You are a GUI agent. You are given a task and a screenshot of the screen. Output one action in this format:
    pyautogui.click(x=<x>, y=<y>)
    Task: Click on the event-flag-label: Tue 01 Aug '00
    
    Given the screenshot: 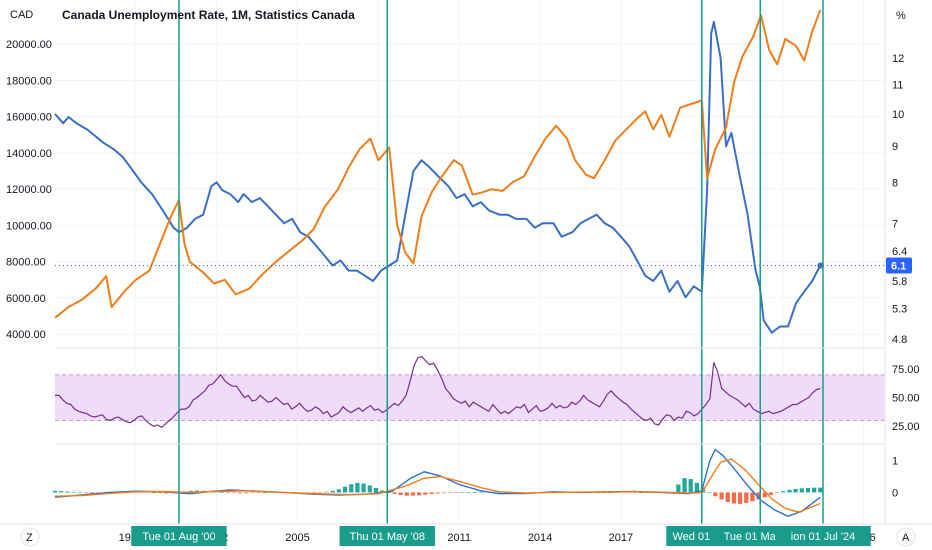 What is the action you would take?
    pyautogui.click(x=178, y=537)
    